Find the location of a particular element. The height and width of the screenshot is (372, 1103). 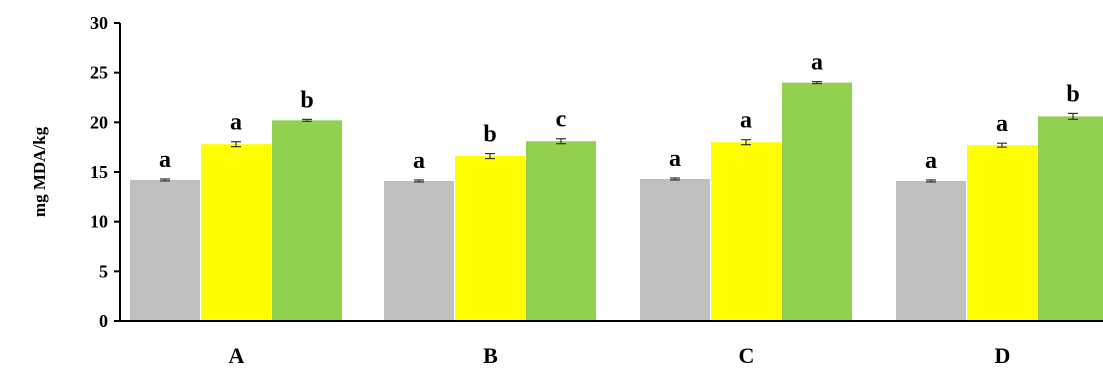

significance-label: c is located at coordinates (561, 120).